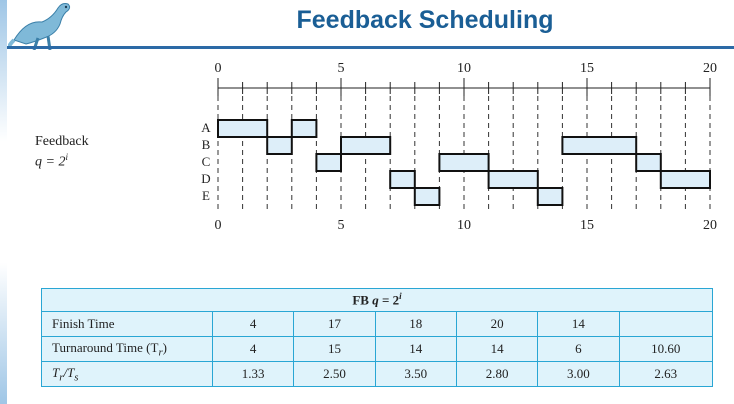 The height and width of the screenshot is (404, 734). Describe the element at coordinates (666, 324) in the screenshot. I see `table-cell` at that location.